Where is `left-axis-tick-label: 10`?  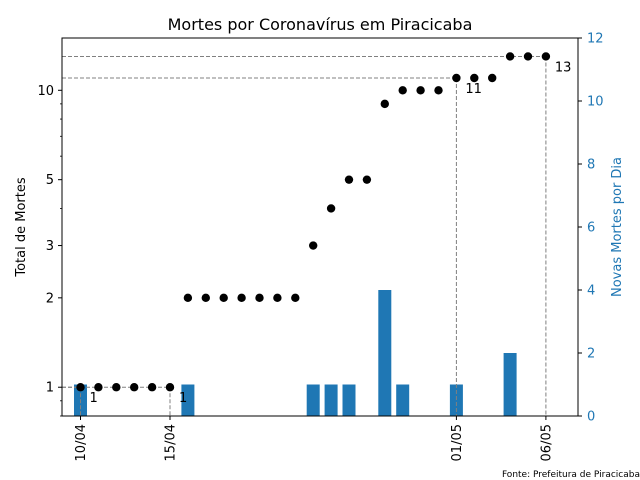 left-axis-tick-label: 10 is located at coordinates (45, 91).